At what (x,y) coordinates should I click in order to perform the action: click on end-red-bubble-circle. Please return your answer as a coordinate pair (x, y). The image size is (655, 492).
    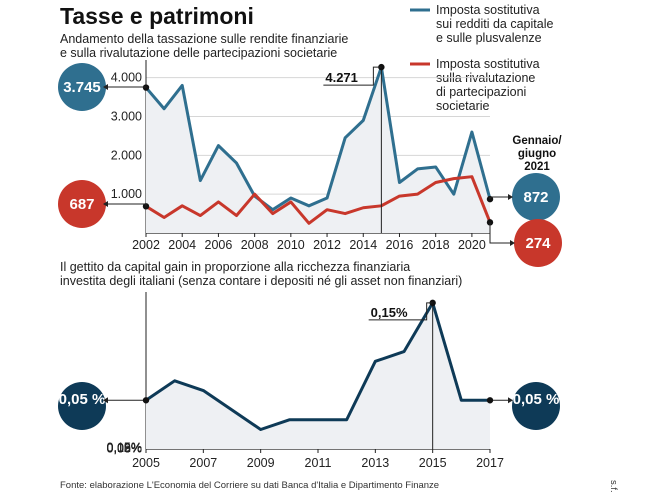
    Looking at the image, I should click on (538, 243).